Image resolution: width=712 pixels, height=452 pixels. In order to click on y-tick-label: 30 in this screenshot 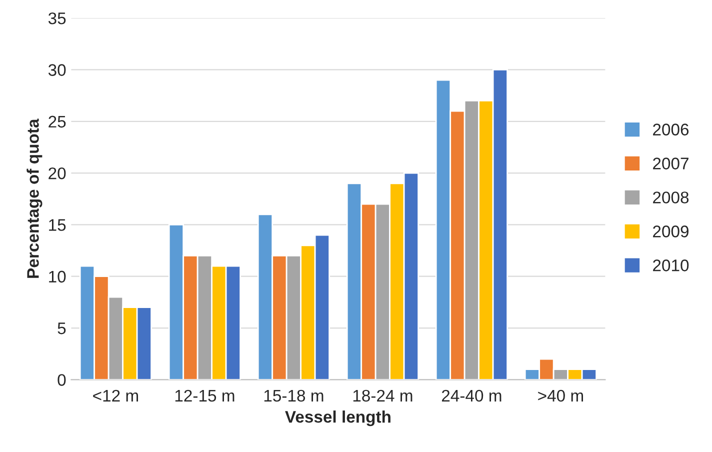, I will do `click(57, 70)`.